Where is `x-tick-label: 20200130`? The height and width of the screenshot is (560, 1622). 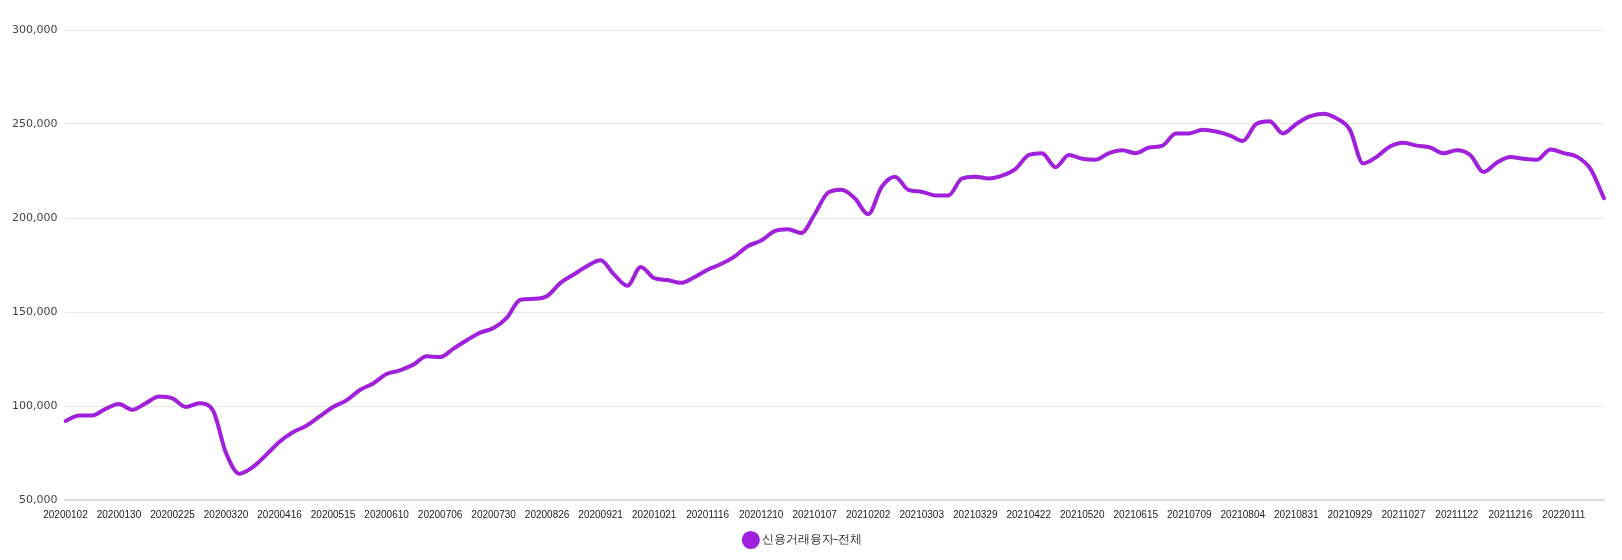 x-tick-label: 20200130 is located at coordinates (119, 514).